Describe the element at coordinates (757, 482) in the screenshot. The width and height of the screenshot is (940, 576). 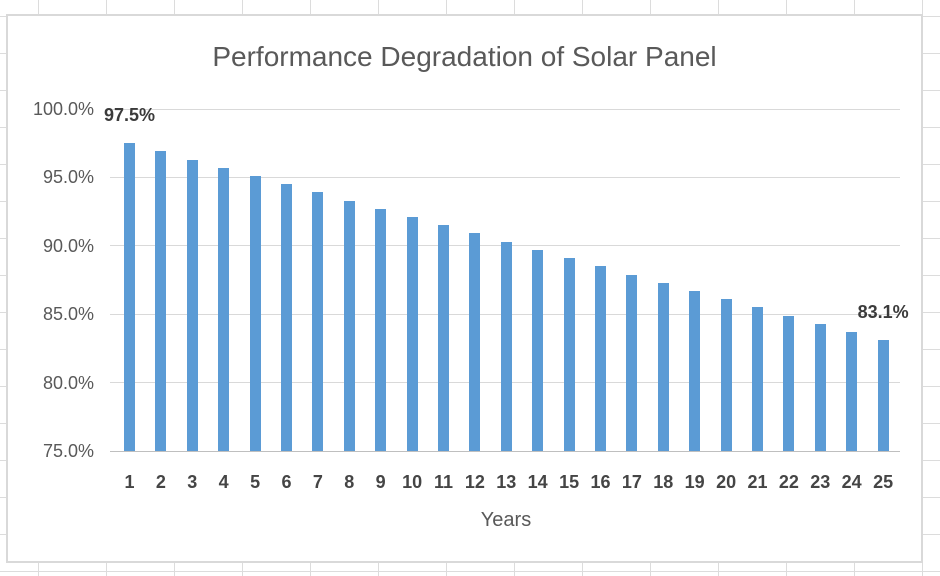
I see `x-axis-tick-label: 21` at that location.